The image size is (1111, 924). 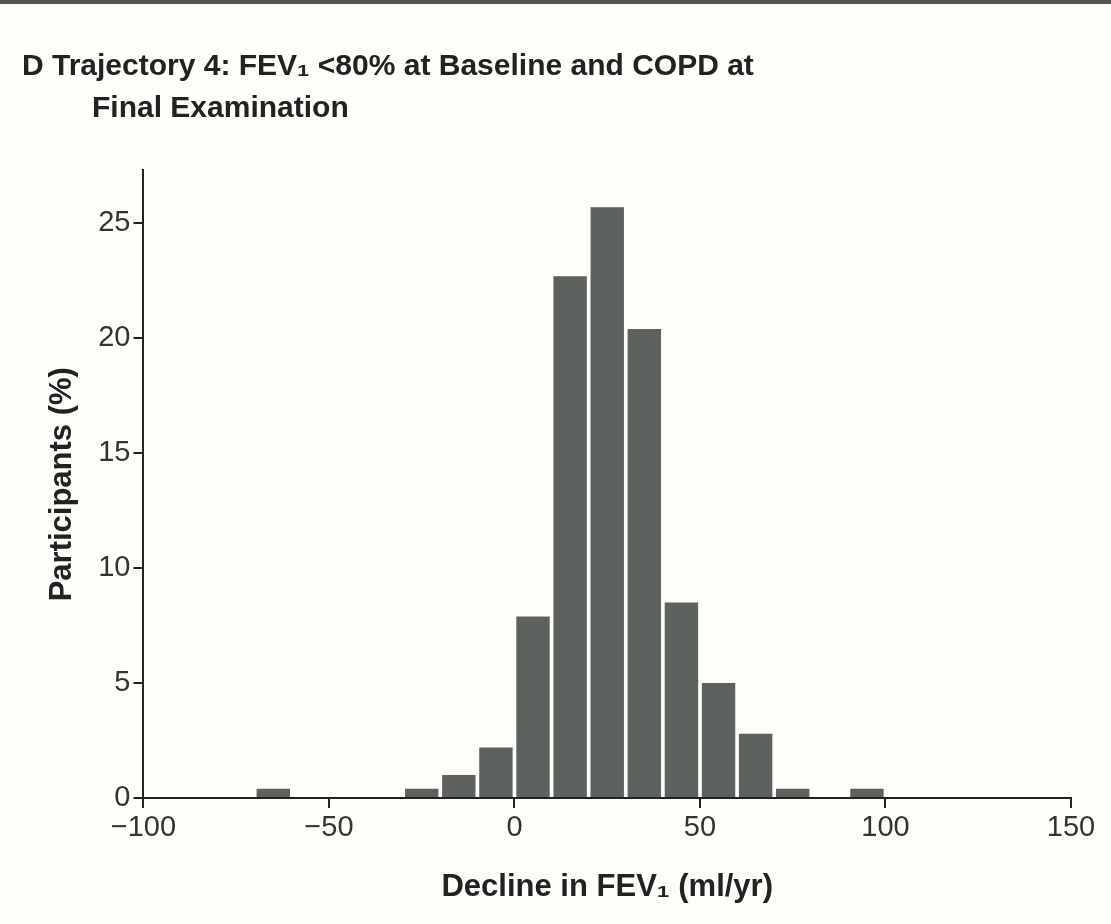 I want to click on x-axis-title: Decline in FEV₁ (ml/yr), so click(x=607, y=885).